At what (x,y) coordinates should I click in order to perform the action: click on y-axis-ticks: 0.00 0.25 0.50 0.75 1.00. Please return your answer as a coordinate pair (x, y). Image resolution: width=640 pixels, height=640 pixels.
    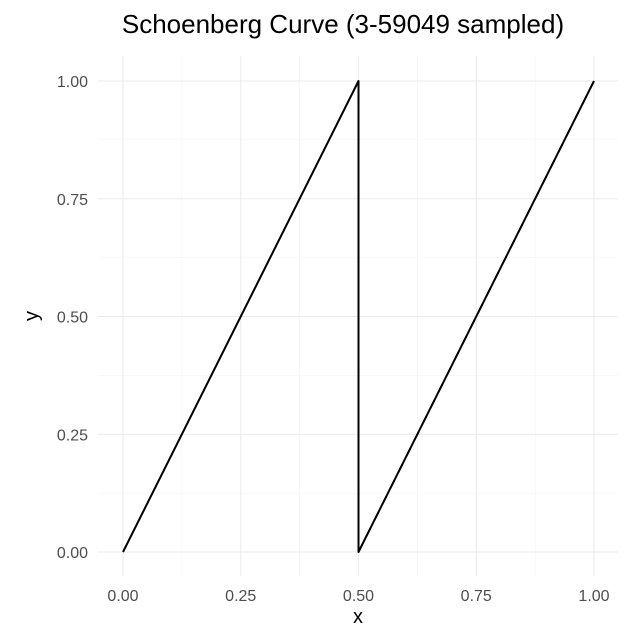
    Looking at the image, I should click on (72, 318).